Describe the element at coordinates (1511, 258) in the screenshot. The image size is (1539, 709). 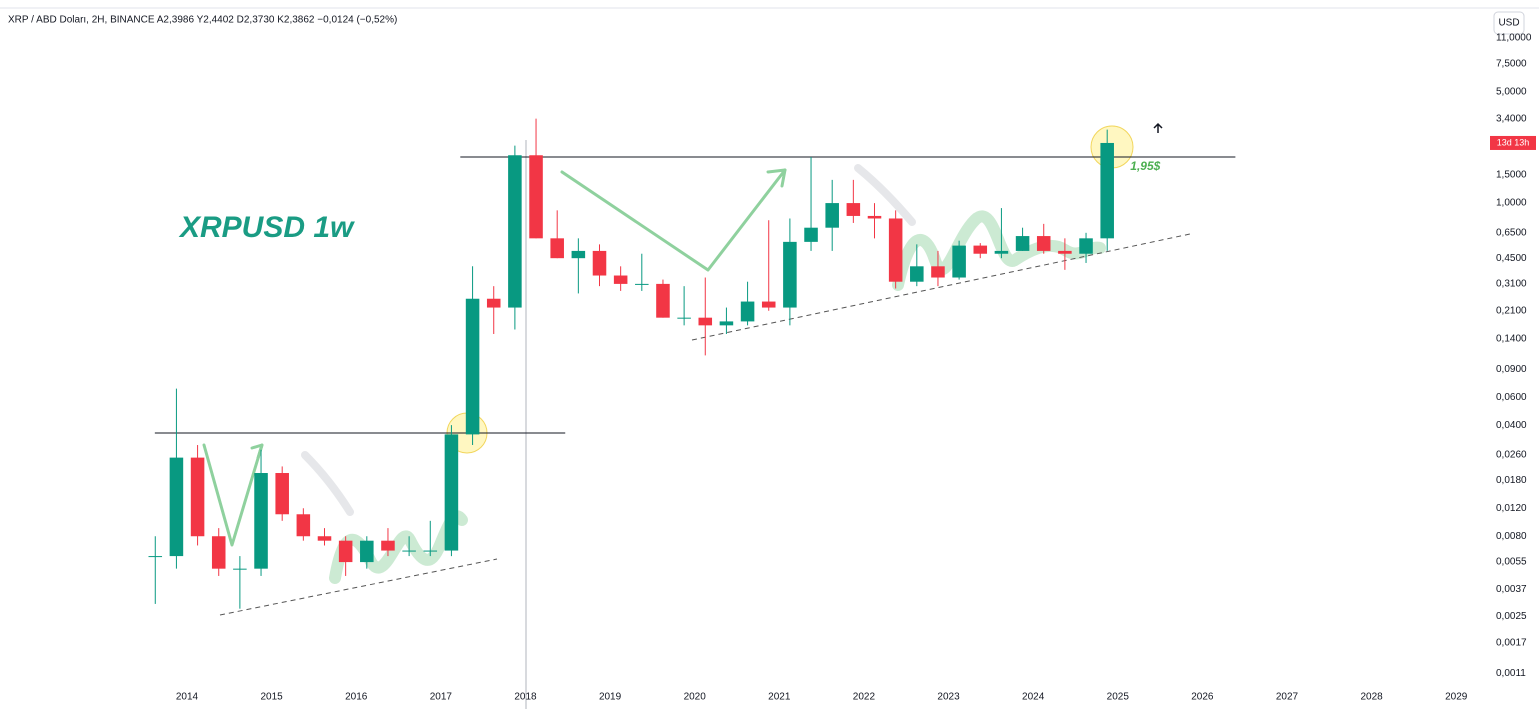
I see `y-tick-label: 0,4500` at that location.